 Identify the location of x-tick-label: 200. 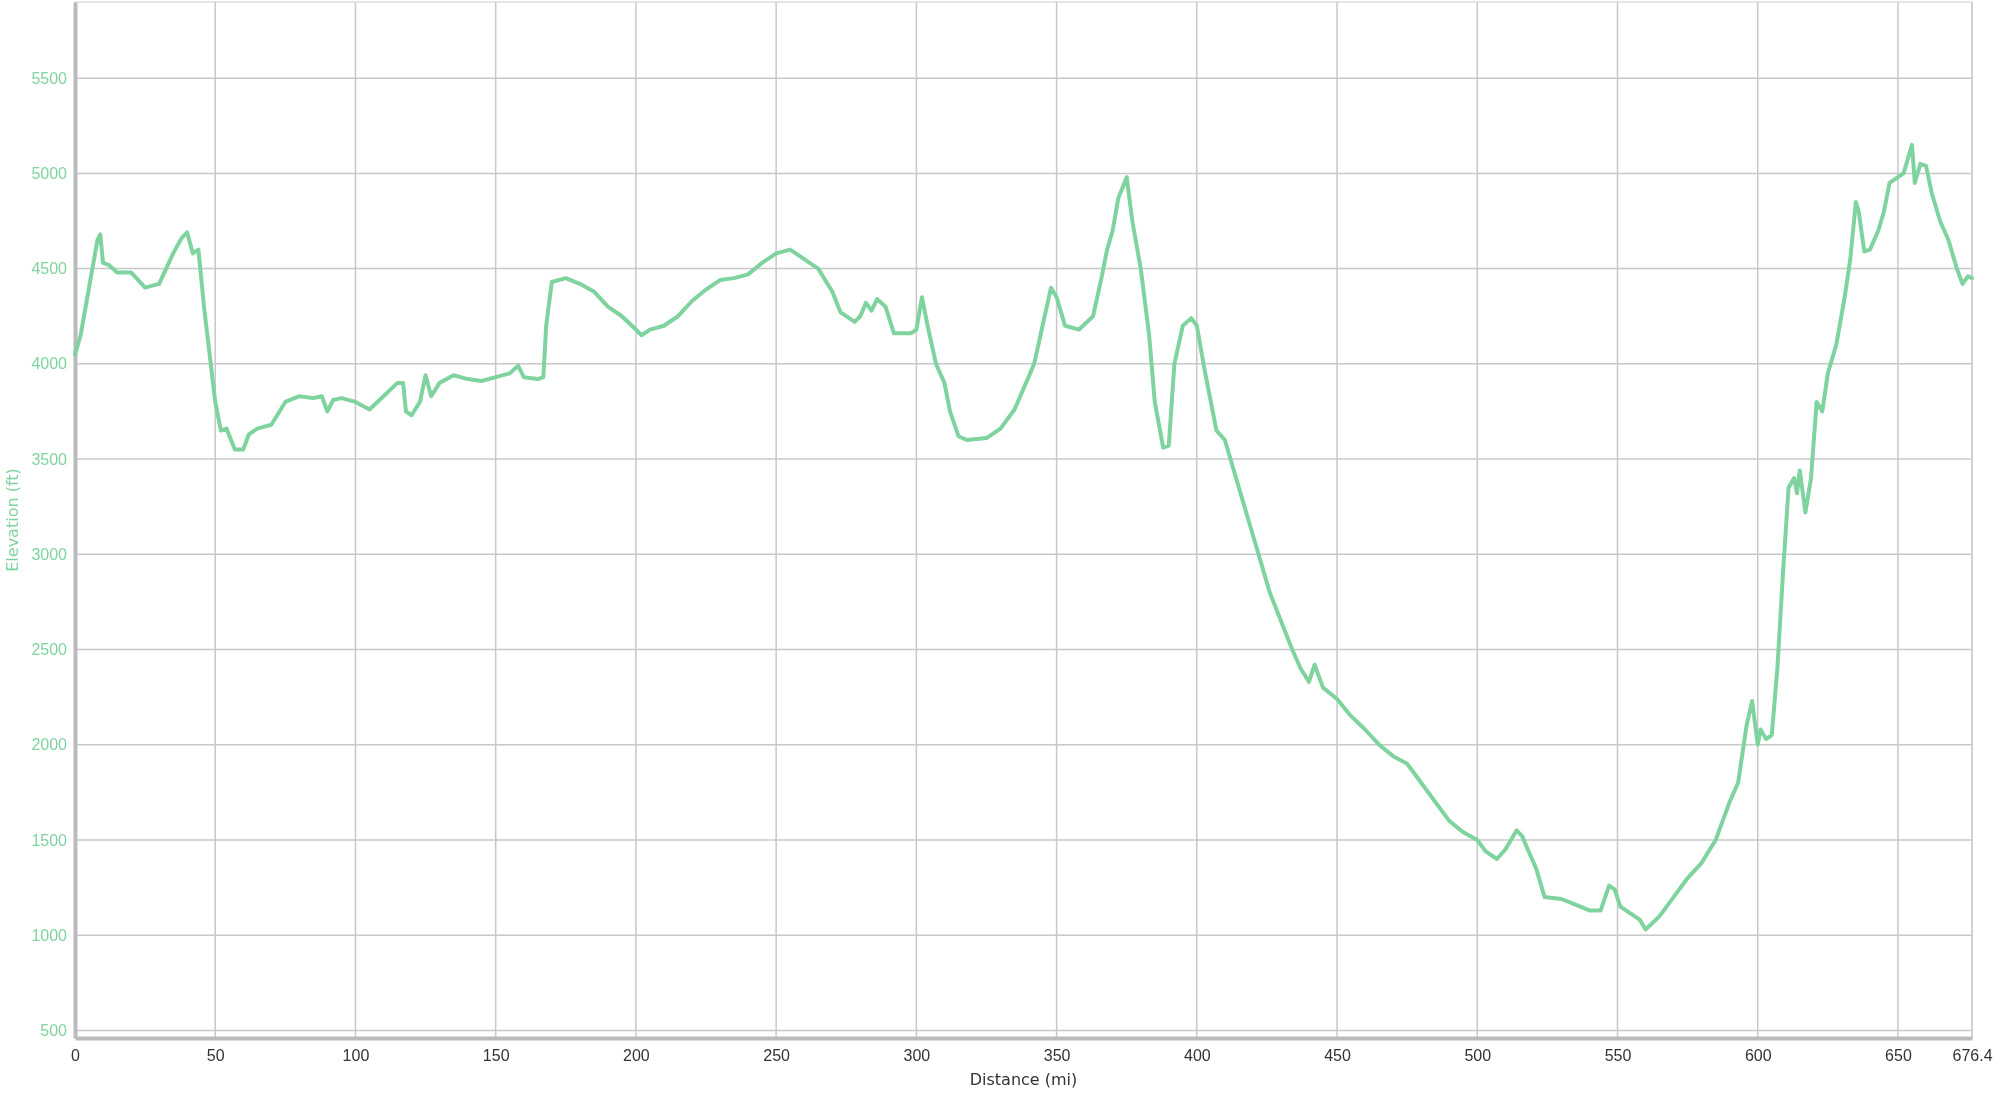
(636, 1056).